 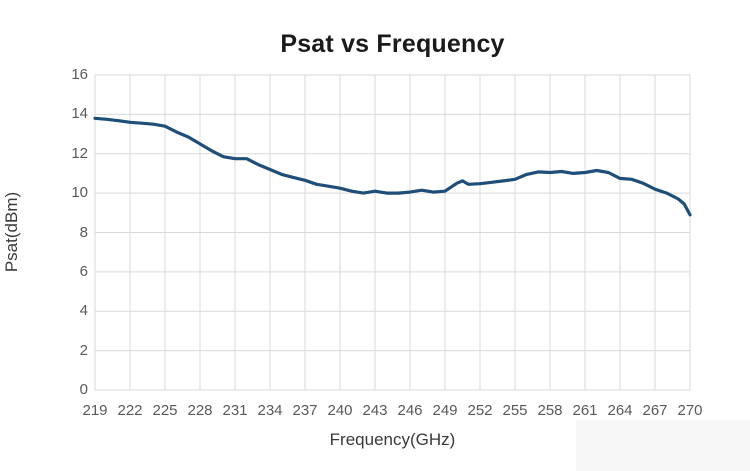 What do you see at coordinates (620, 410) in the screenshot?
I see `x-tick-label: 264` at bounding box center [620, 410].